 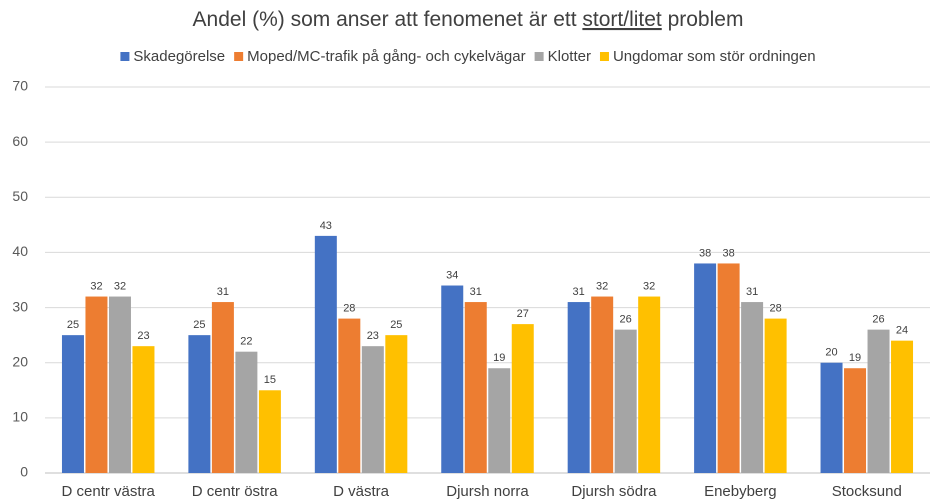 What do you see at coordinates (703, 19) in the screenshot?
I see `title-part: problem` at bounding box center [703, 19].